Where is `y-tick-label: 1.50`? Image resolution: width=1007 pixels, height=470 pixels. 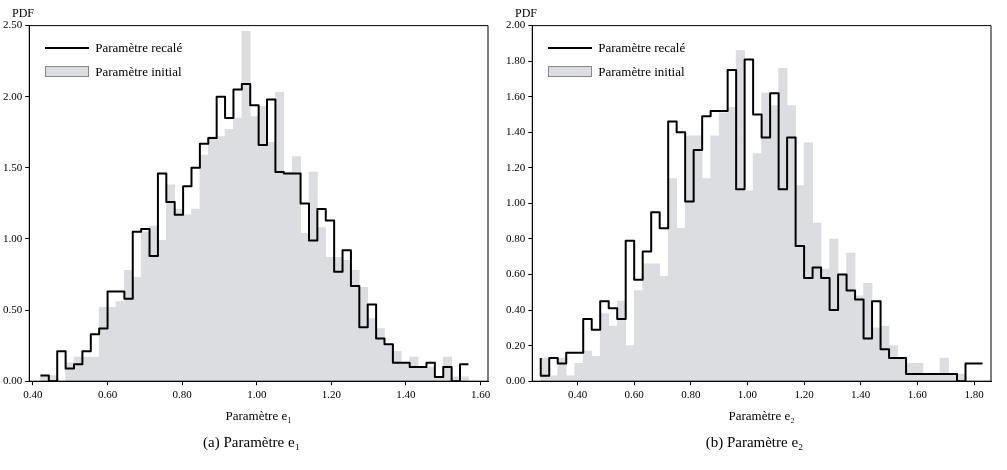
y-tick-label: 1.50 is located at coordinates (13, 166).